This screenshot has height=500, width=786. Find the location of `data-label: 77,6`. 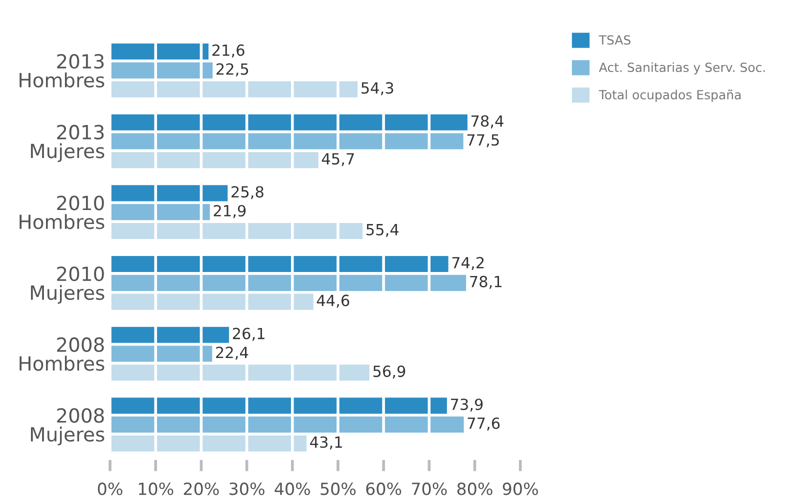

data-label: 77,6 is located at coordinates (484, 424).